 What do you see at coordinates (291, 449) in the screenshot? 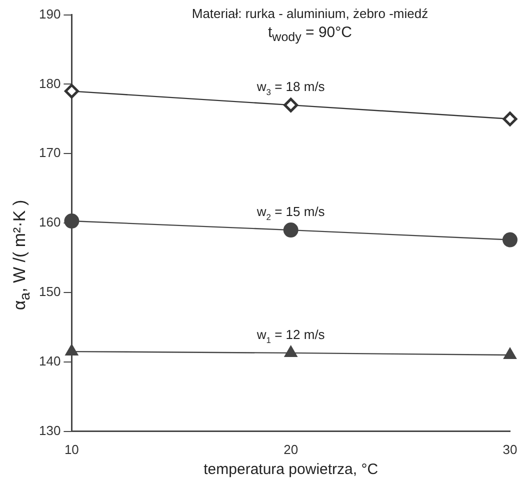
I see `x-tick-label: 20` at bounding box center [291, 449].